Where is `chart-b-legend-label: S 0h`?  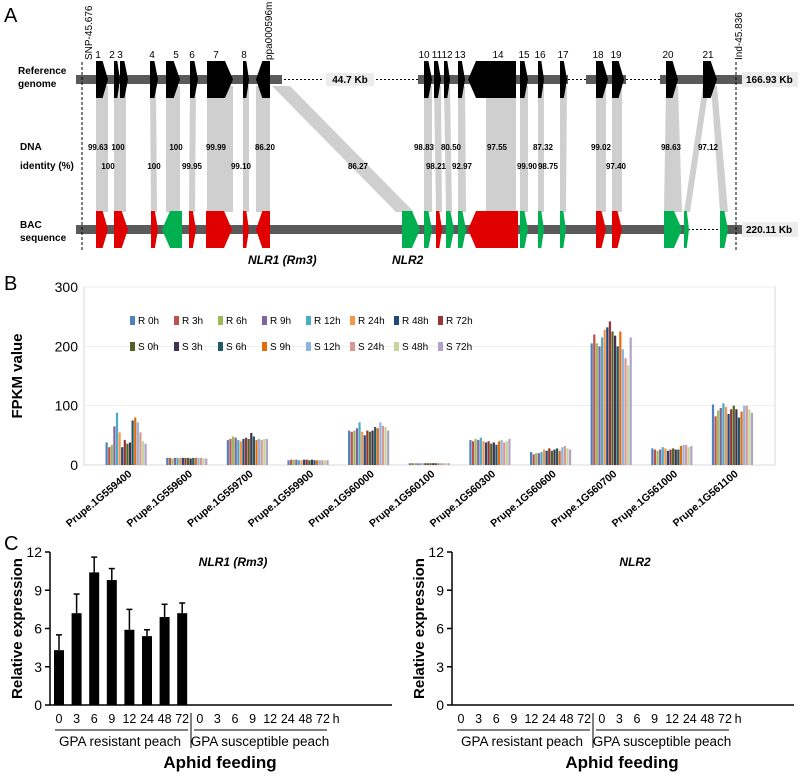 chart-b-legend-label: S 0h is located at coordinates (148, 347).